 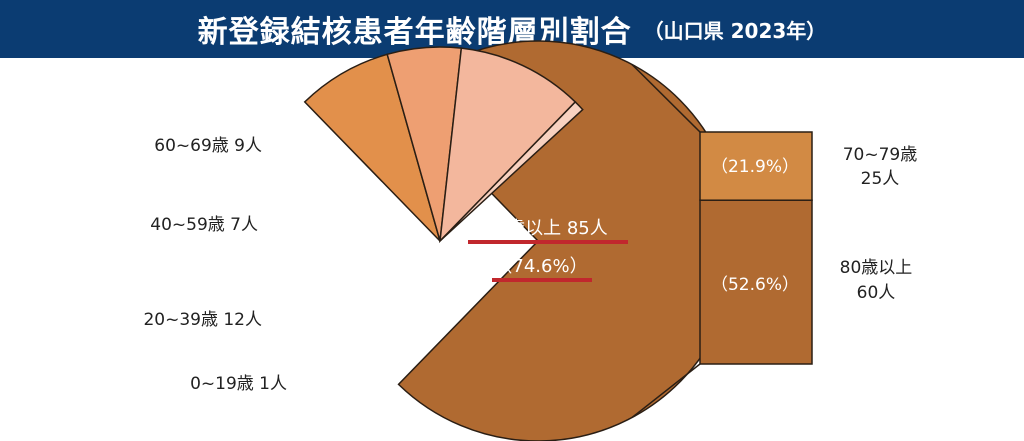 I want to click on segment-percent-80-plus: （52.6%）, so click(x=755, y=285).